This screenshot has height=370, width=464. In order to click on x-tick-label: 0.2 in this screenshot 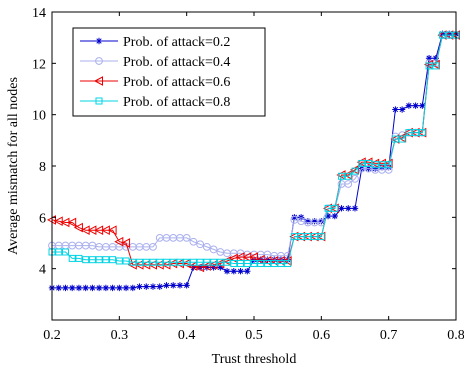, I will do `click(52, 335)`.